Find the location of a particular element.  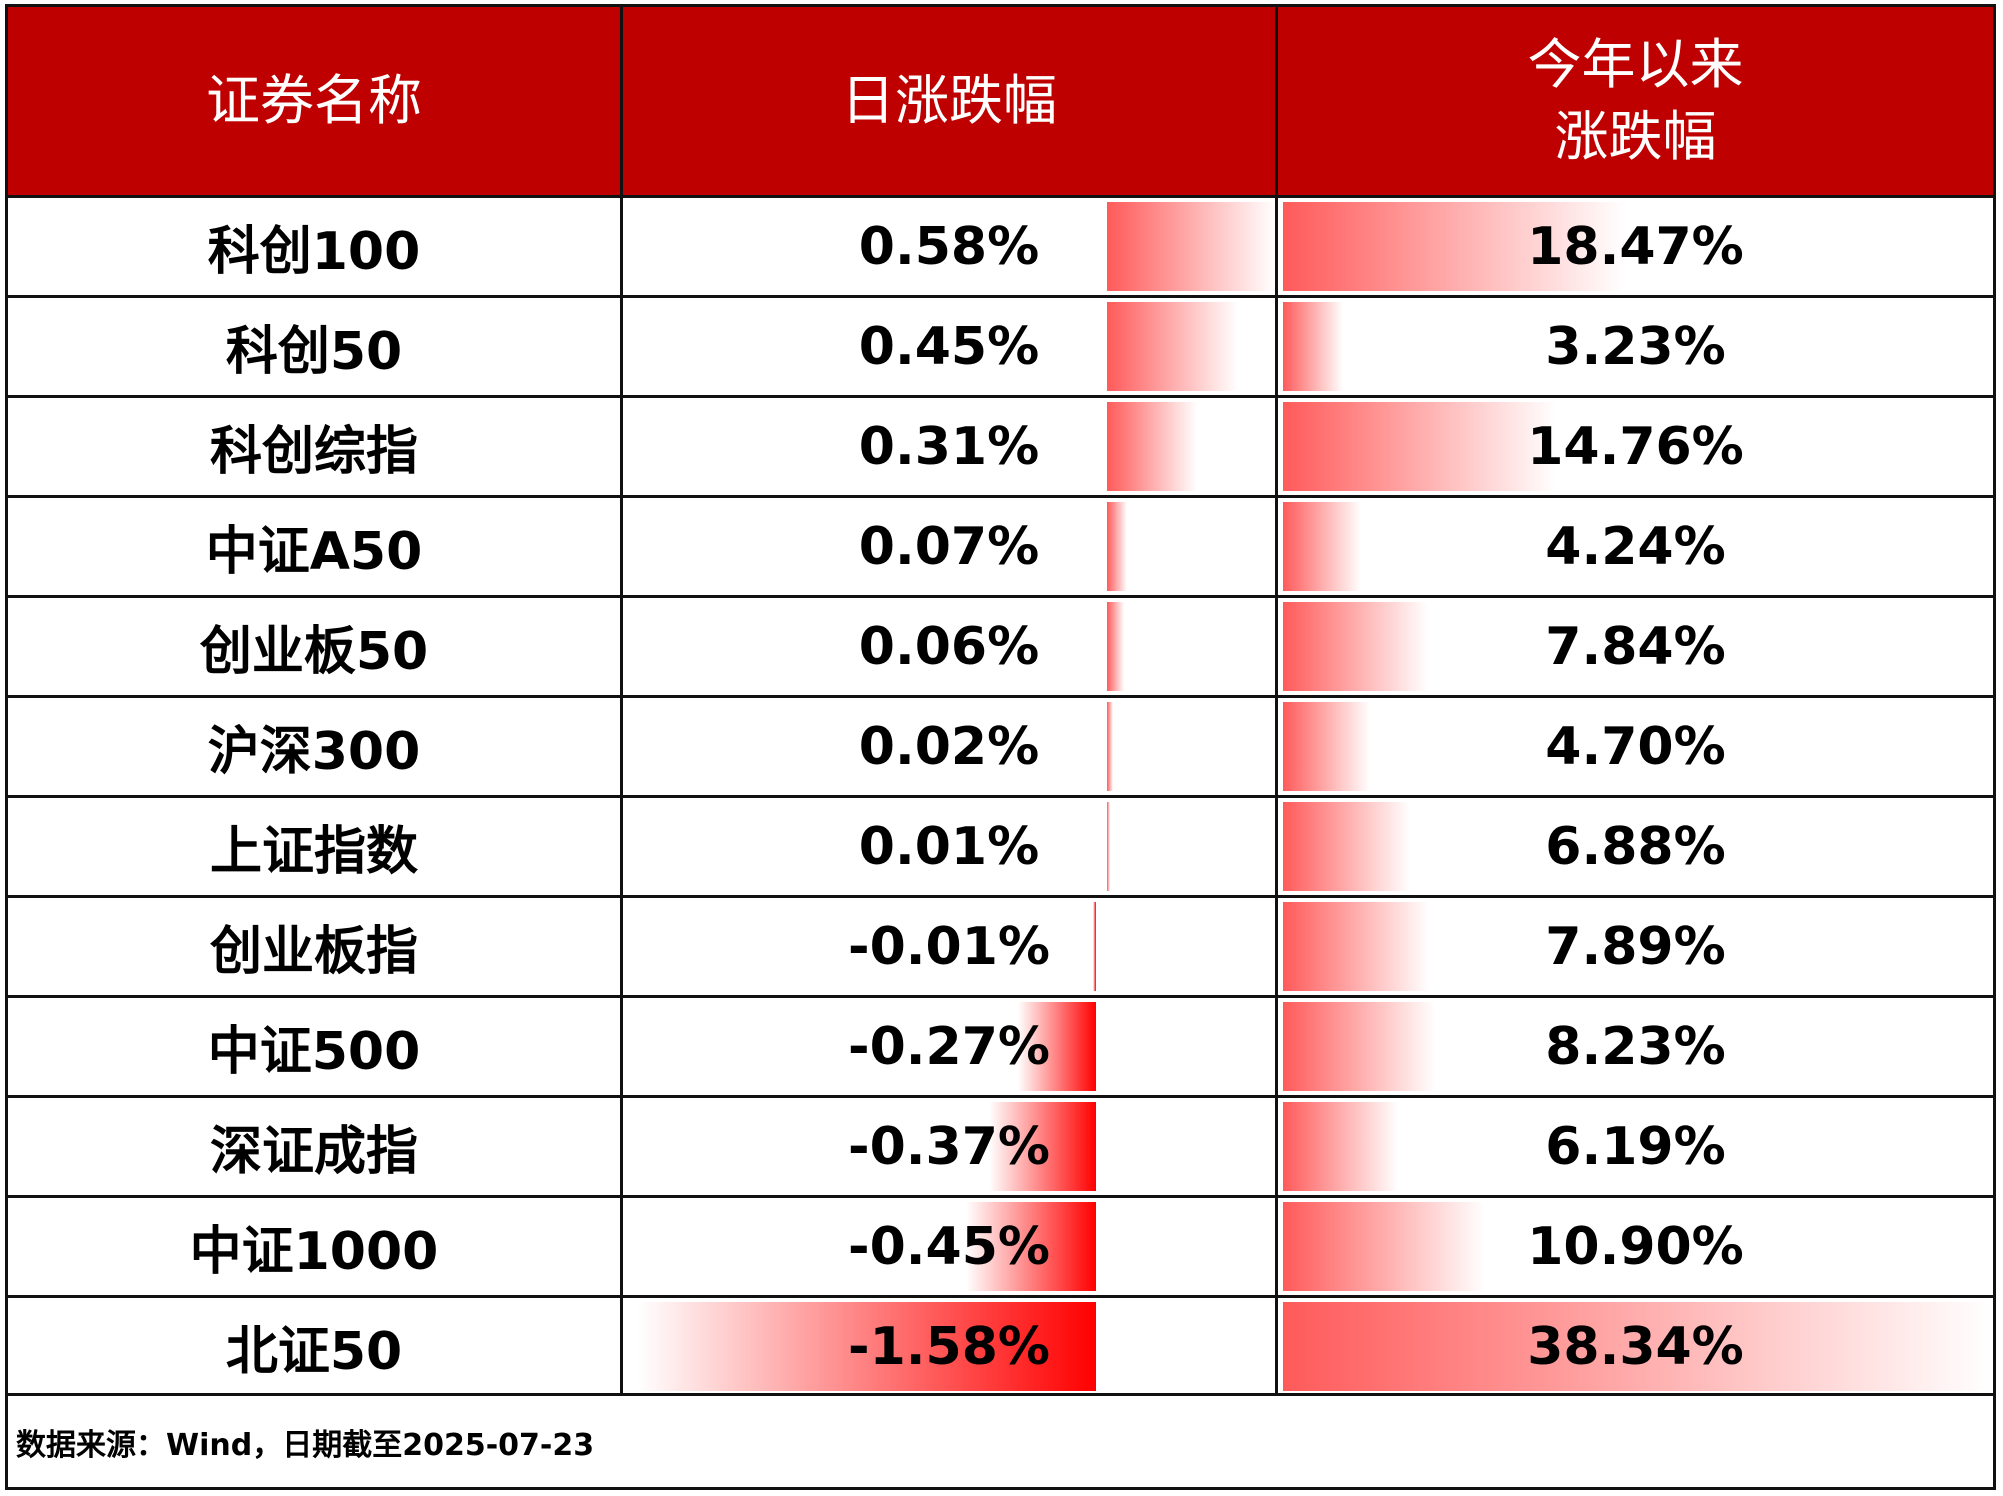

ytd-change-value: 6.19% is located at coordinates (1635, 1146).